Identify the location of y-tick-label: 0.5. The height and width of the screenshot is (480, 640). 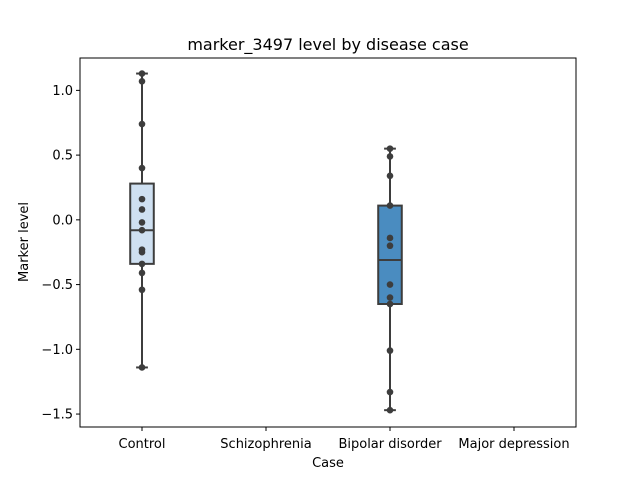
(62, 156).